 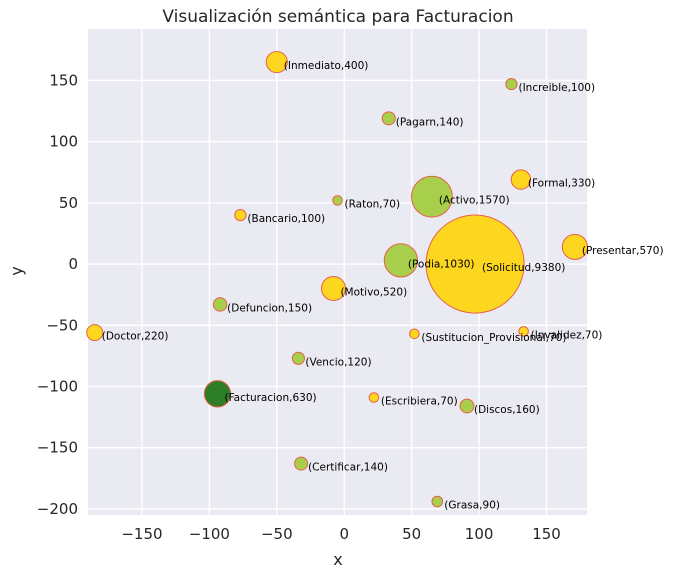 I want to click on data-point-label: (Motivo,520), so click(x=373, y=293).